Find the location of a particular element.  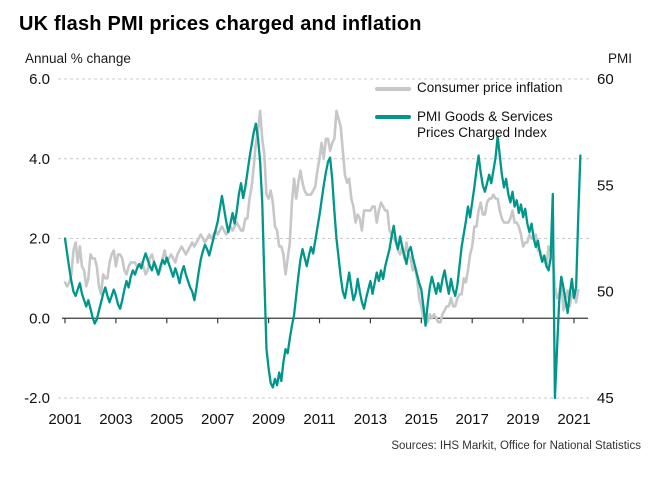

x-tick-label: 2017 is located at coordinates (472, 419).